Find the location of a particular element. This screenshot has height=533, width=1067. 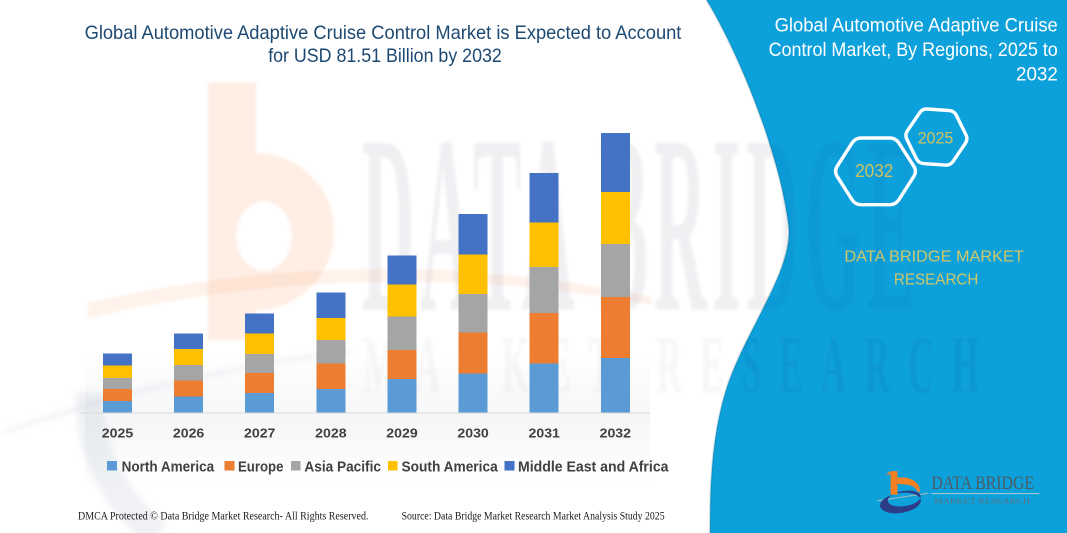

svg-text: DATA BRIDGE is located at coordinates (982, 484).